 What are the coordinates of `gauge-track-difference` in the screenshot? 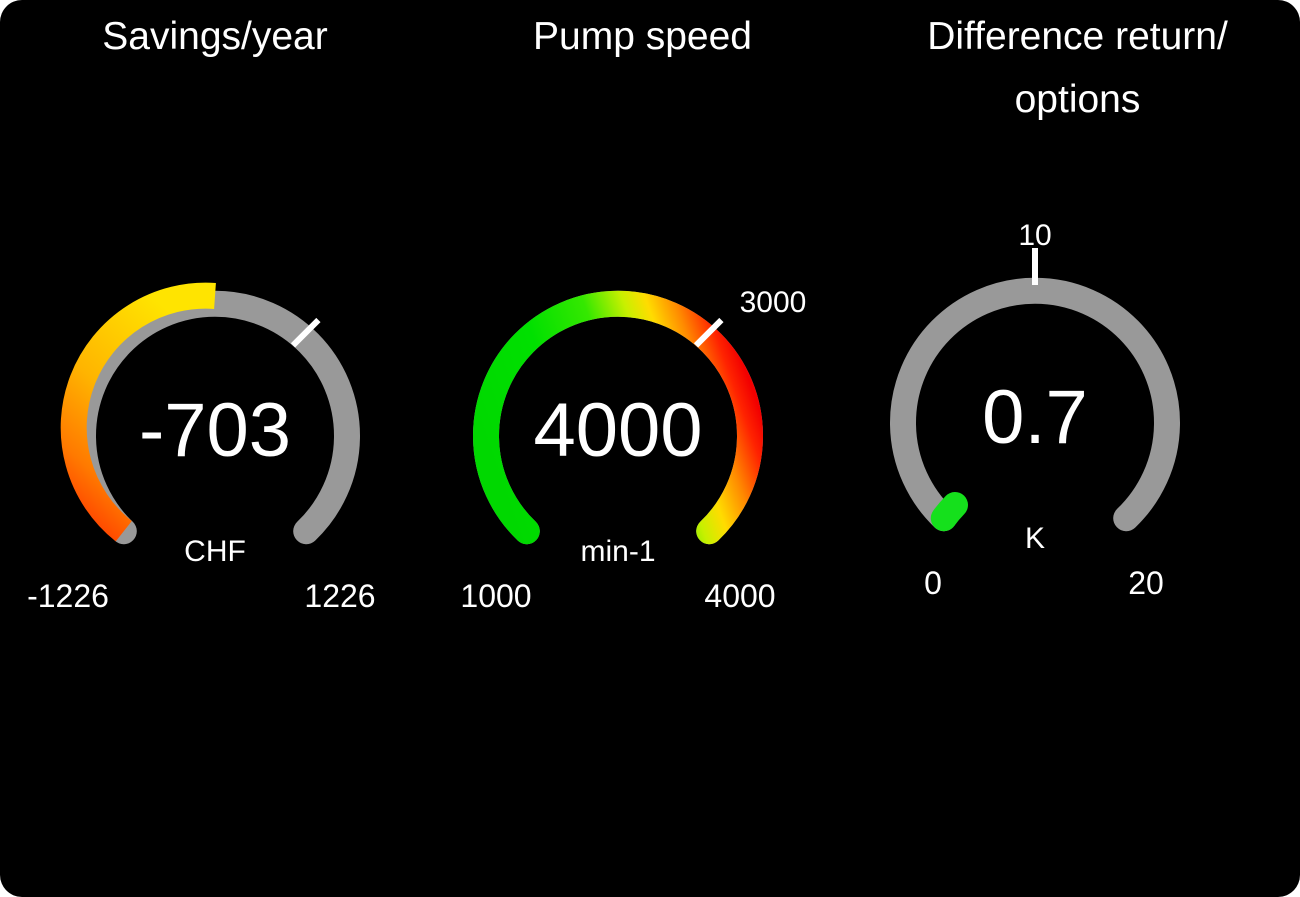 It's located at (1035, 404).